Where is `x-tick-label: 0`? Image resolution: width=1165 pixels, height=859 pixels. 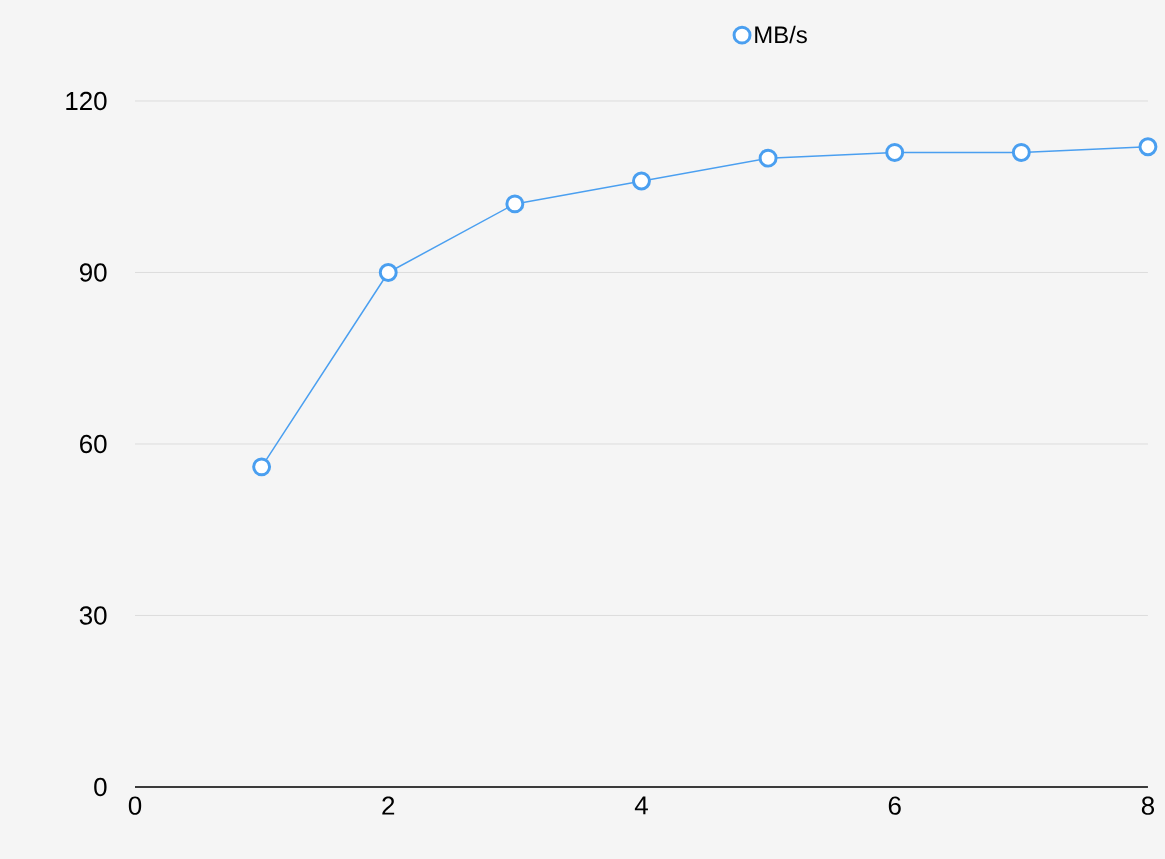
x-tick-label: 0 is located at coordinates (135, 805).